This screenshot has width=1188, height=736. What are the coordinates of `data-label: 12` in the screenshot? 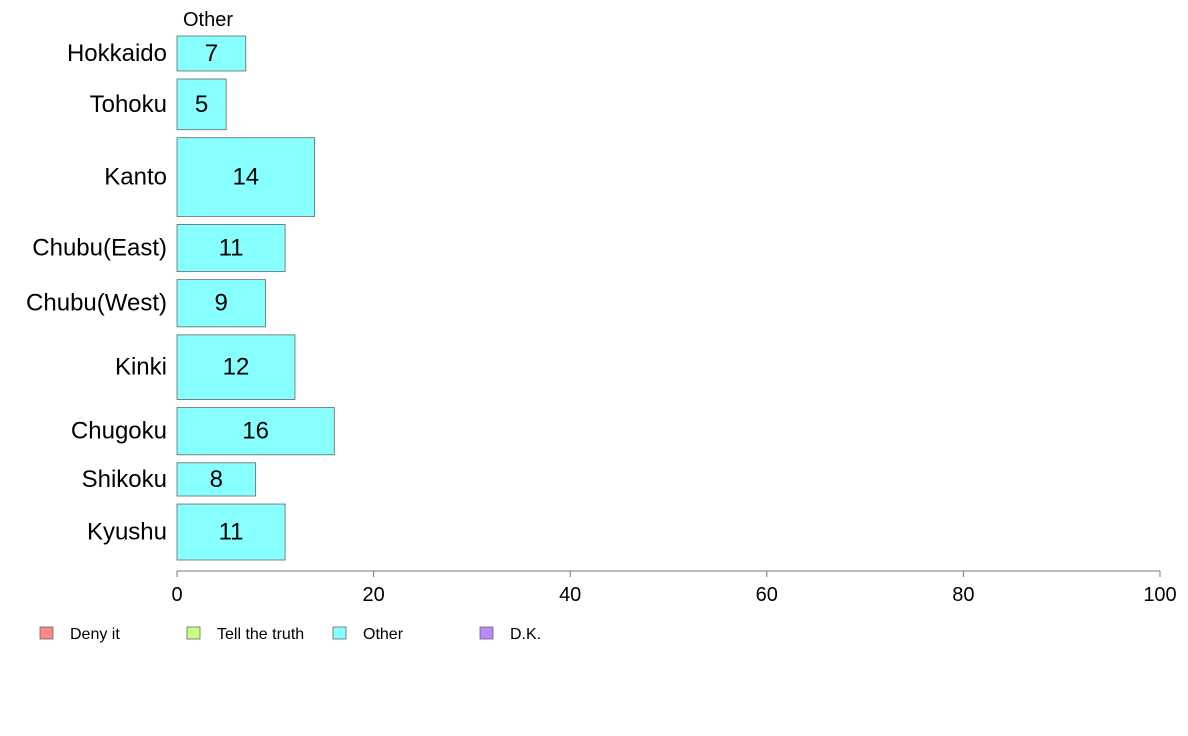 It's located at (236, 367).